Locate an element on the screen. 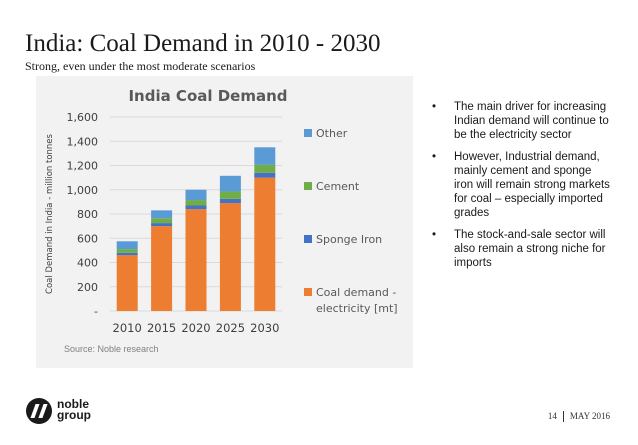  y-tick-label: - is located at coordinates (96, 311).